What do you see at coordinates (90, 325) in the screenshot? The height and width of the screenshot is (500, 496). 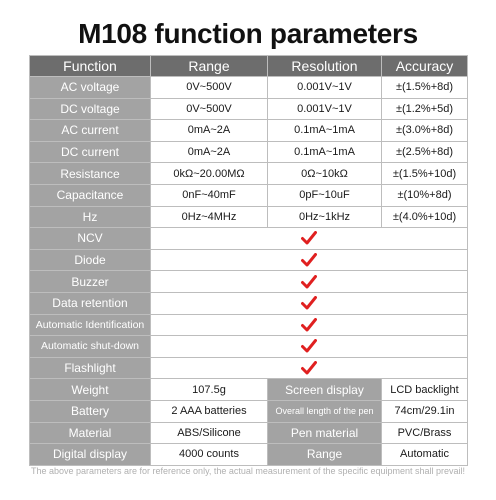 I see `feature-label: Automatic Identification` at bounding box center [90, 325].